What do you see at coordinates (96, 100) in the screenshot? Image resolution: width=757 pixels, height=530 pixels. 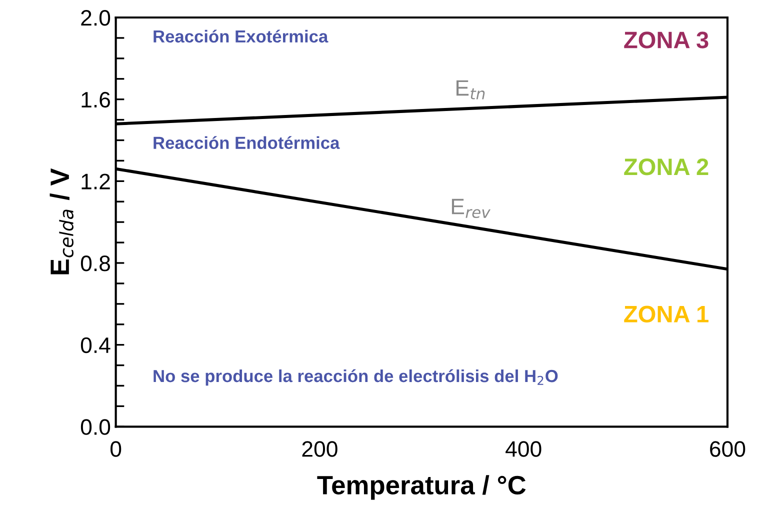 I see `y-tick-label: 1.6` at bounding box center [96, 100].